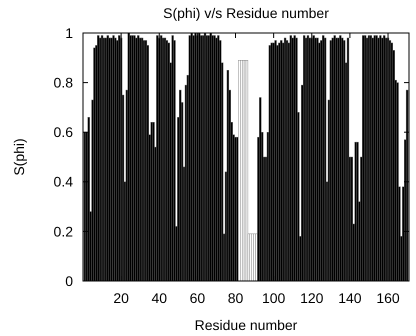 The image size is (416, 336). What do you see at coordinates (64, 82) in the screenshot?
I see `y-tick-label: 0.8` at bounding box center [64, 82].